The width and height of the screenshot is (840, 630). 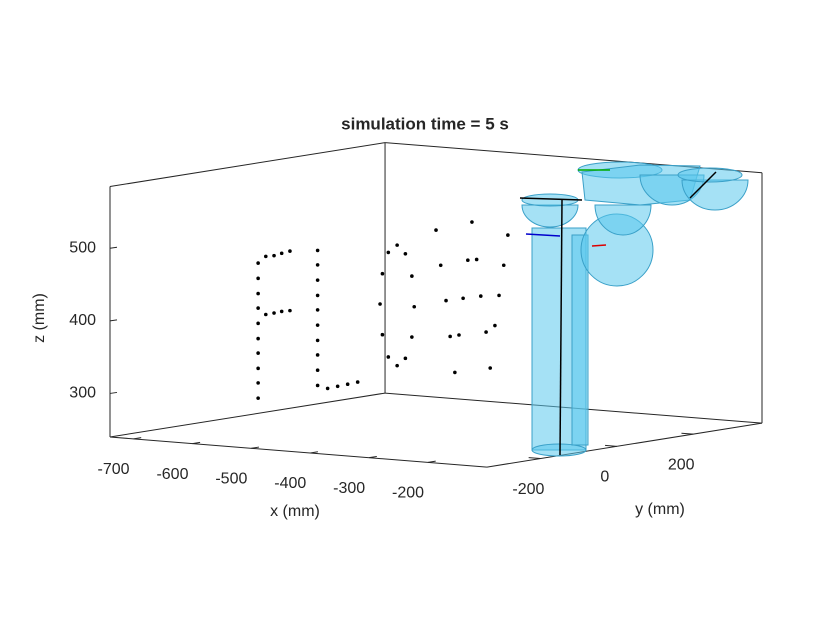 What do you see at coordinates (114, 469) in the screenshot?
I see `x-tick-label: -700` at bounding box center [114, 469].